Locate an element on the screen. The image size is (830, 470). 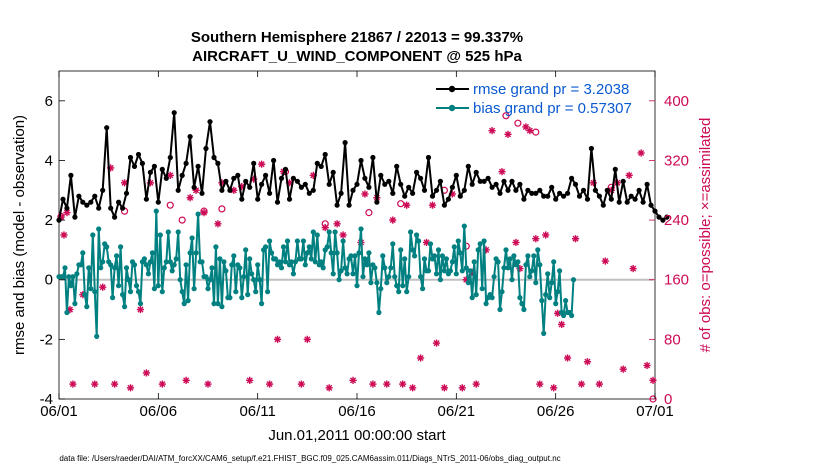
y2-tick-label: 80 is located at coordinates (672, 339).